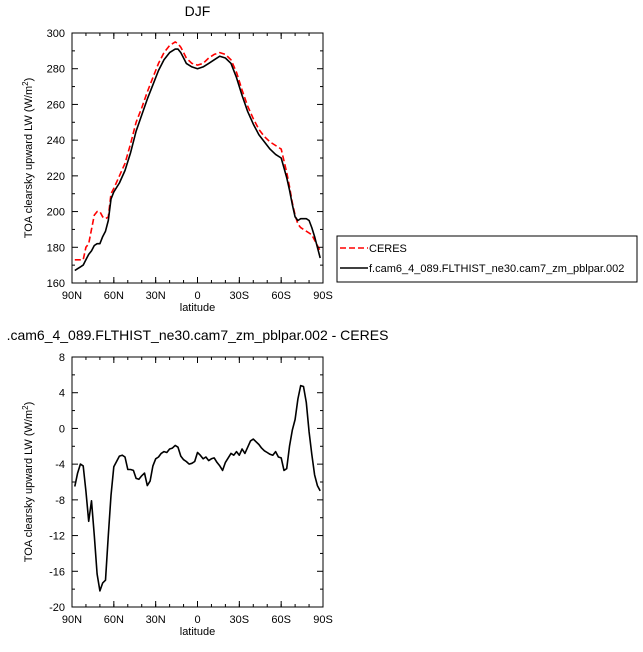  Describe the element at coordinates (60, 501) in the screenshot. I see `y-tick-label: -8` at that location.